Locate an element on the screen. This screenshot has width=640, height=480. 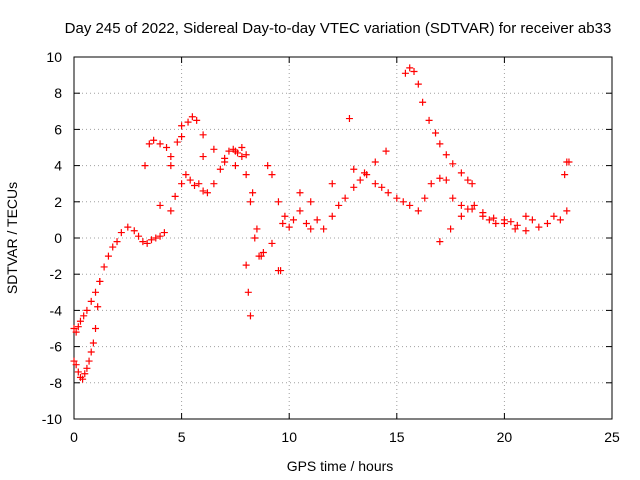
y-tick-label: 8 is located at coordinates (58, 93).